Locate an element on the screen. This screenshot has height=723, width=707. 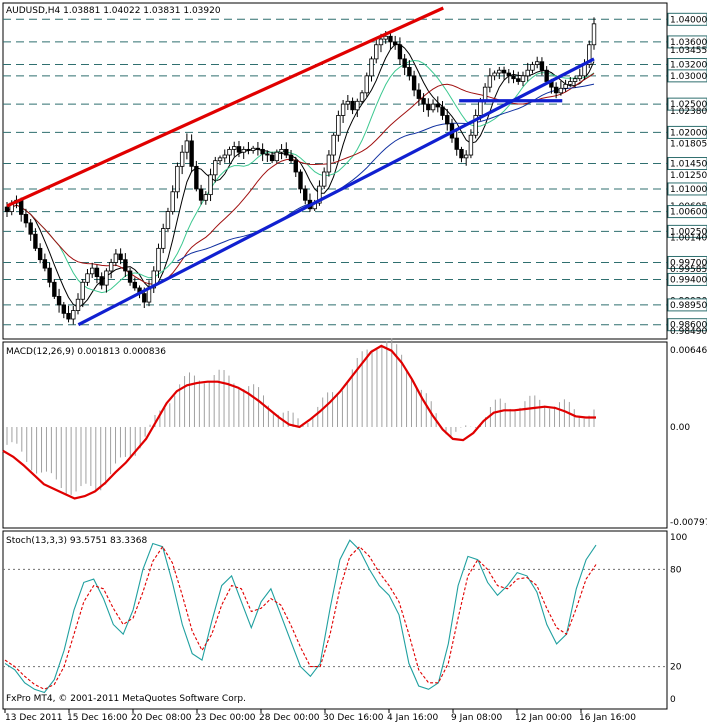
price-tick-label: 1.02000 is located at coordinates (688, 133).